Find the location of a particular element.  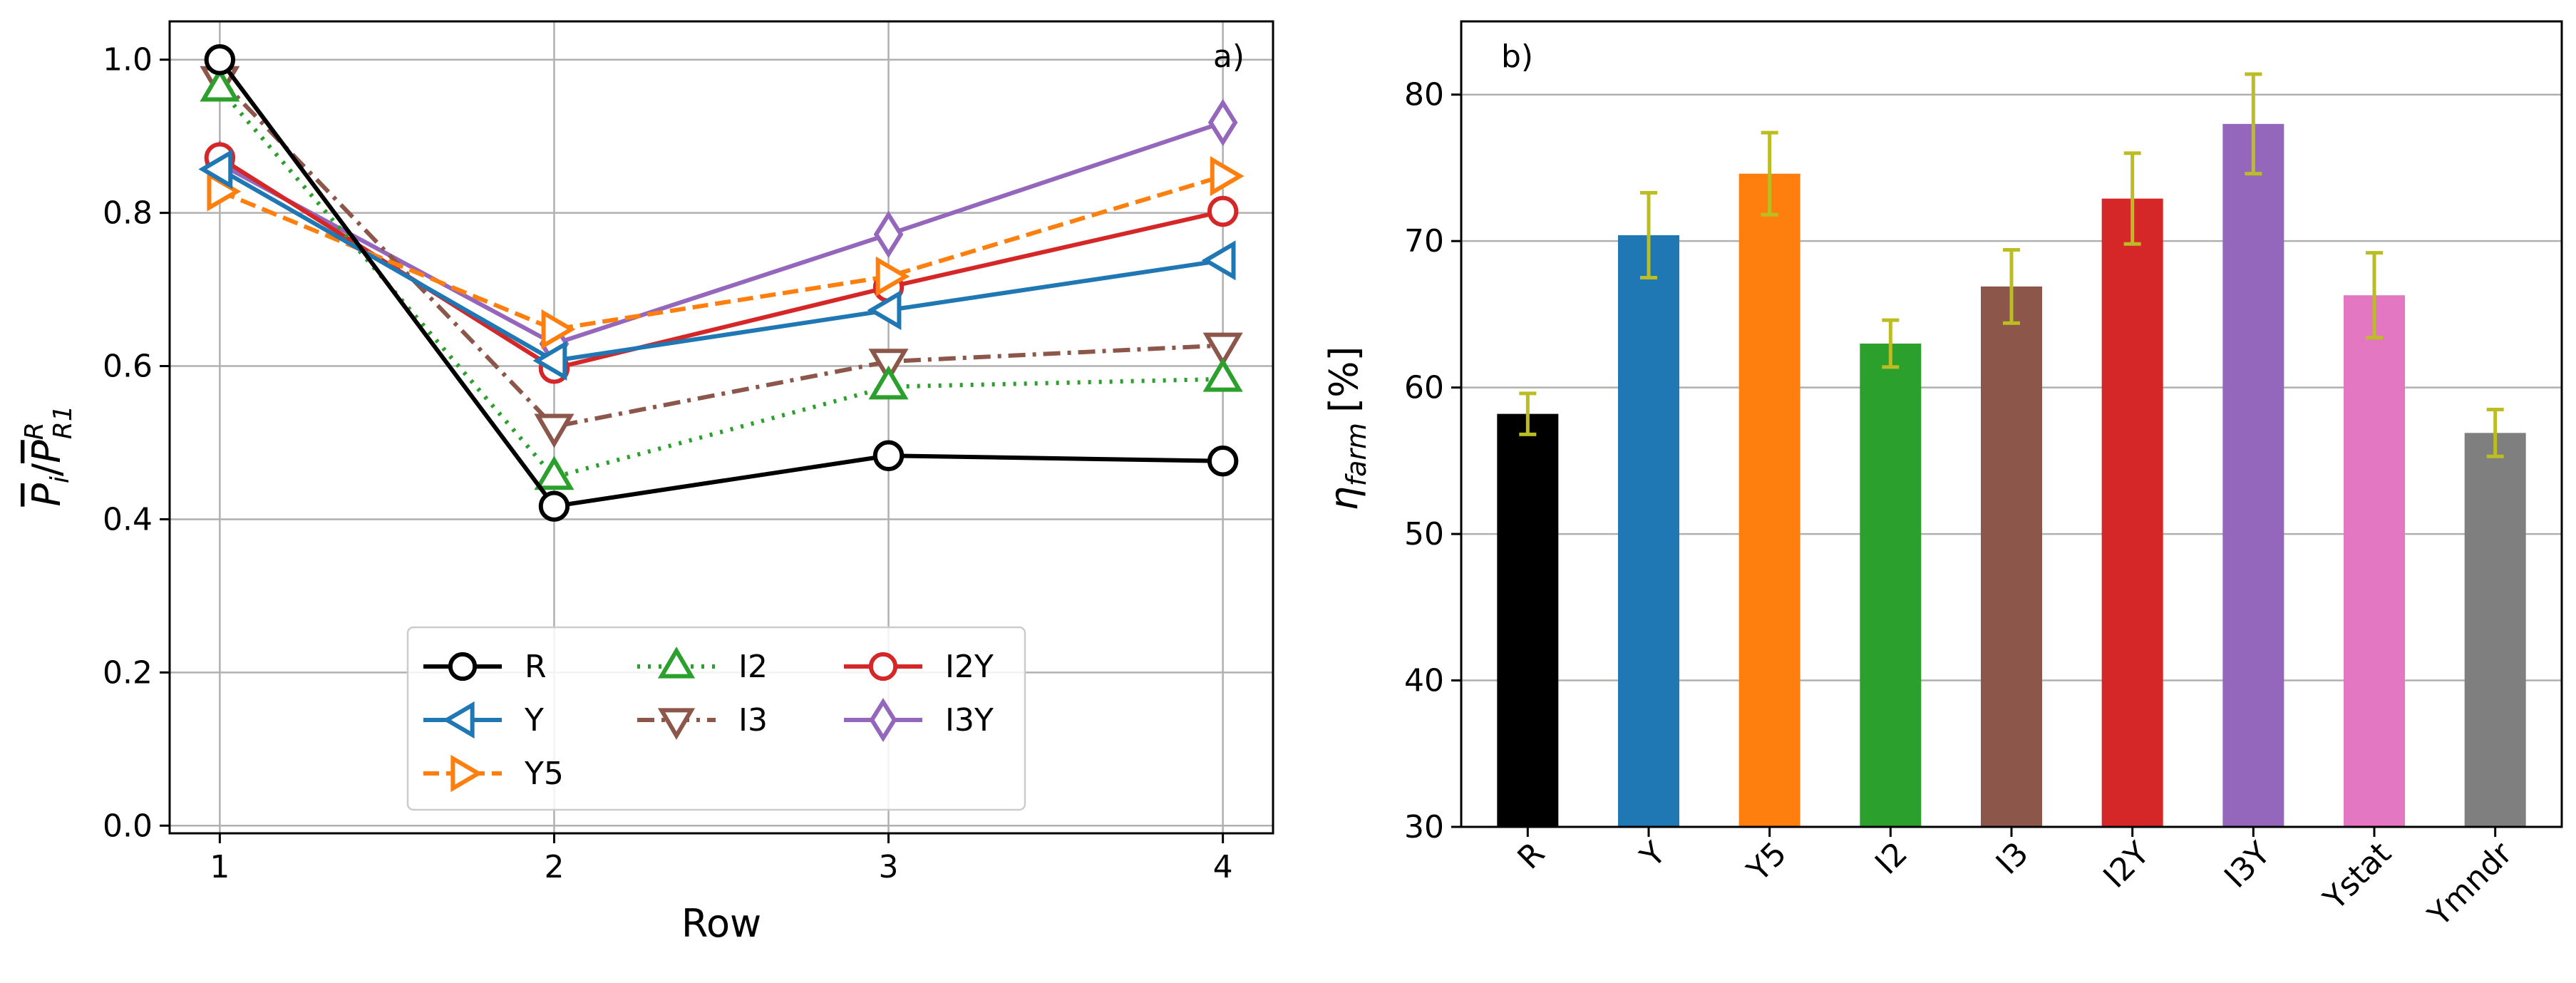

bar-chart-y-axis-label: ηfarm [%] is located at coordinates (1347, 428).